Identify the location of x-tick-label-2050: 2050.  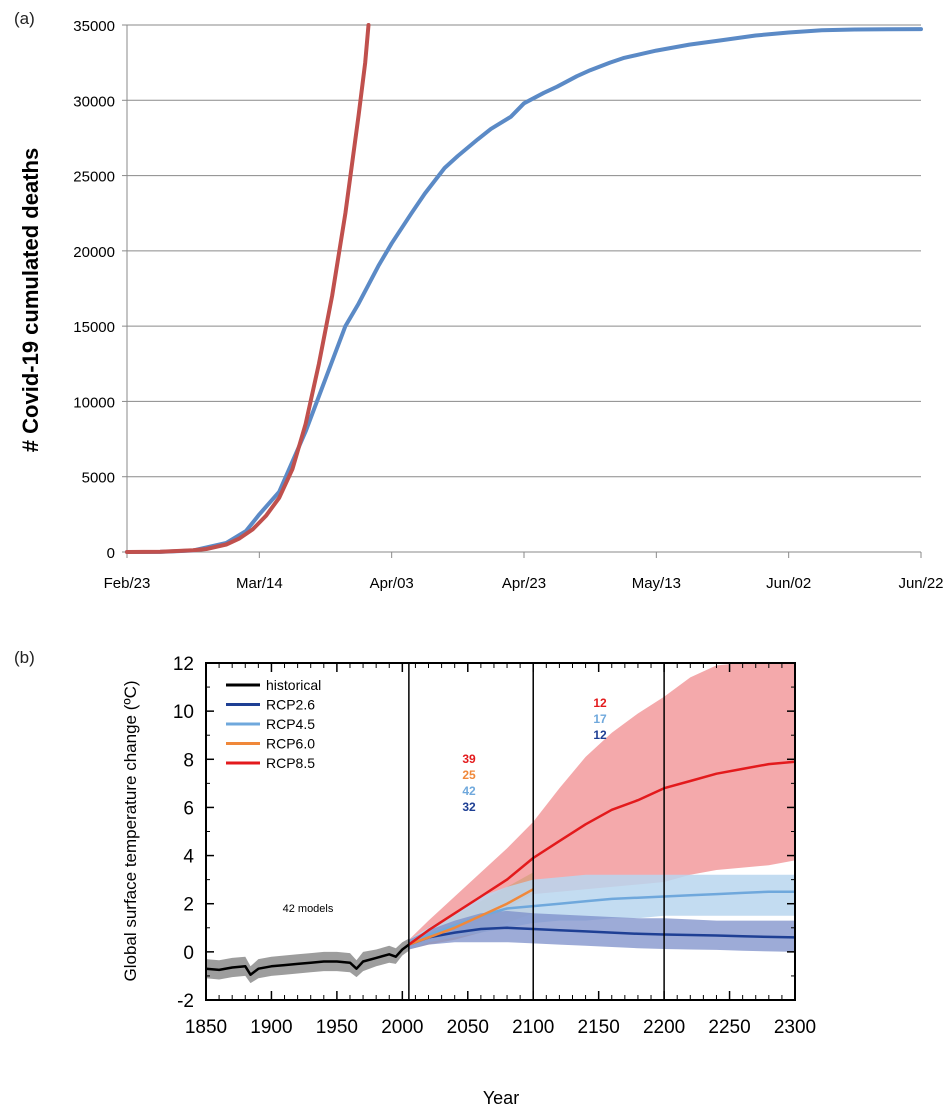
(468, 1027).